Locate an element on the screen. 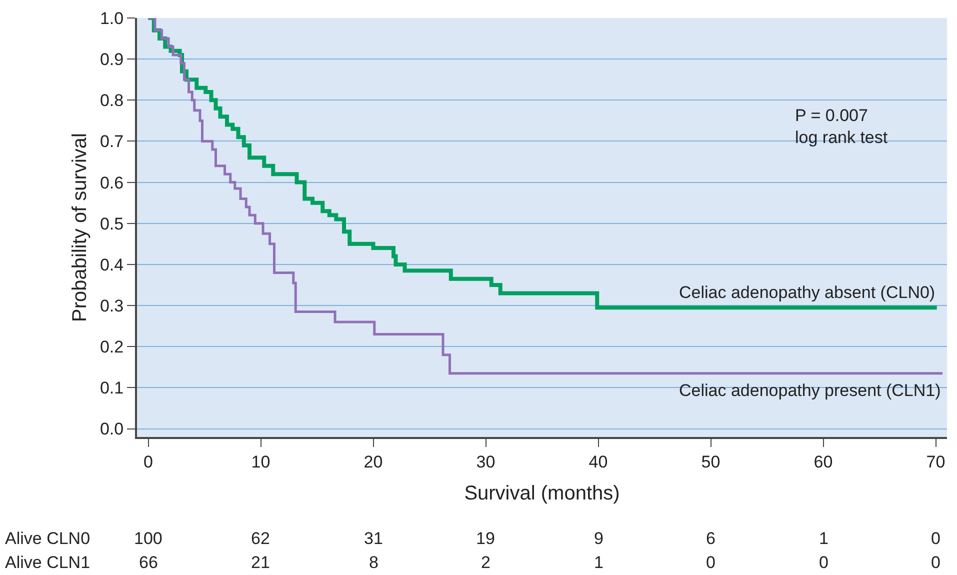  y-axis-title: Probability of survival is located at coordinates (80, 227).